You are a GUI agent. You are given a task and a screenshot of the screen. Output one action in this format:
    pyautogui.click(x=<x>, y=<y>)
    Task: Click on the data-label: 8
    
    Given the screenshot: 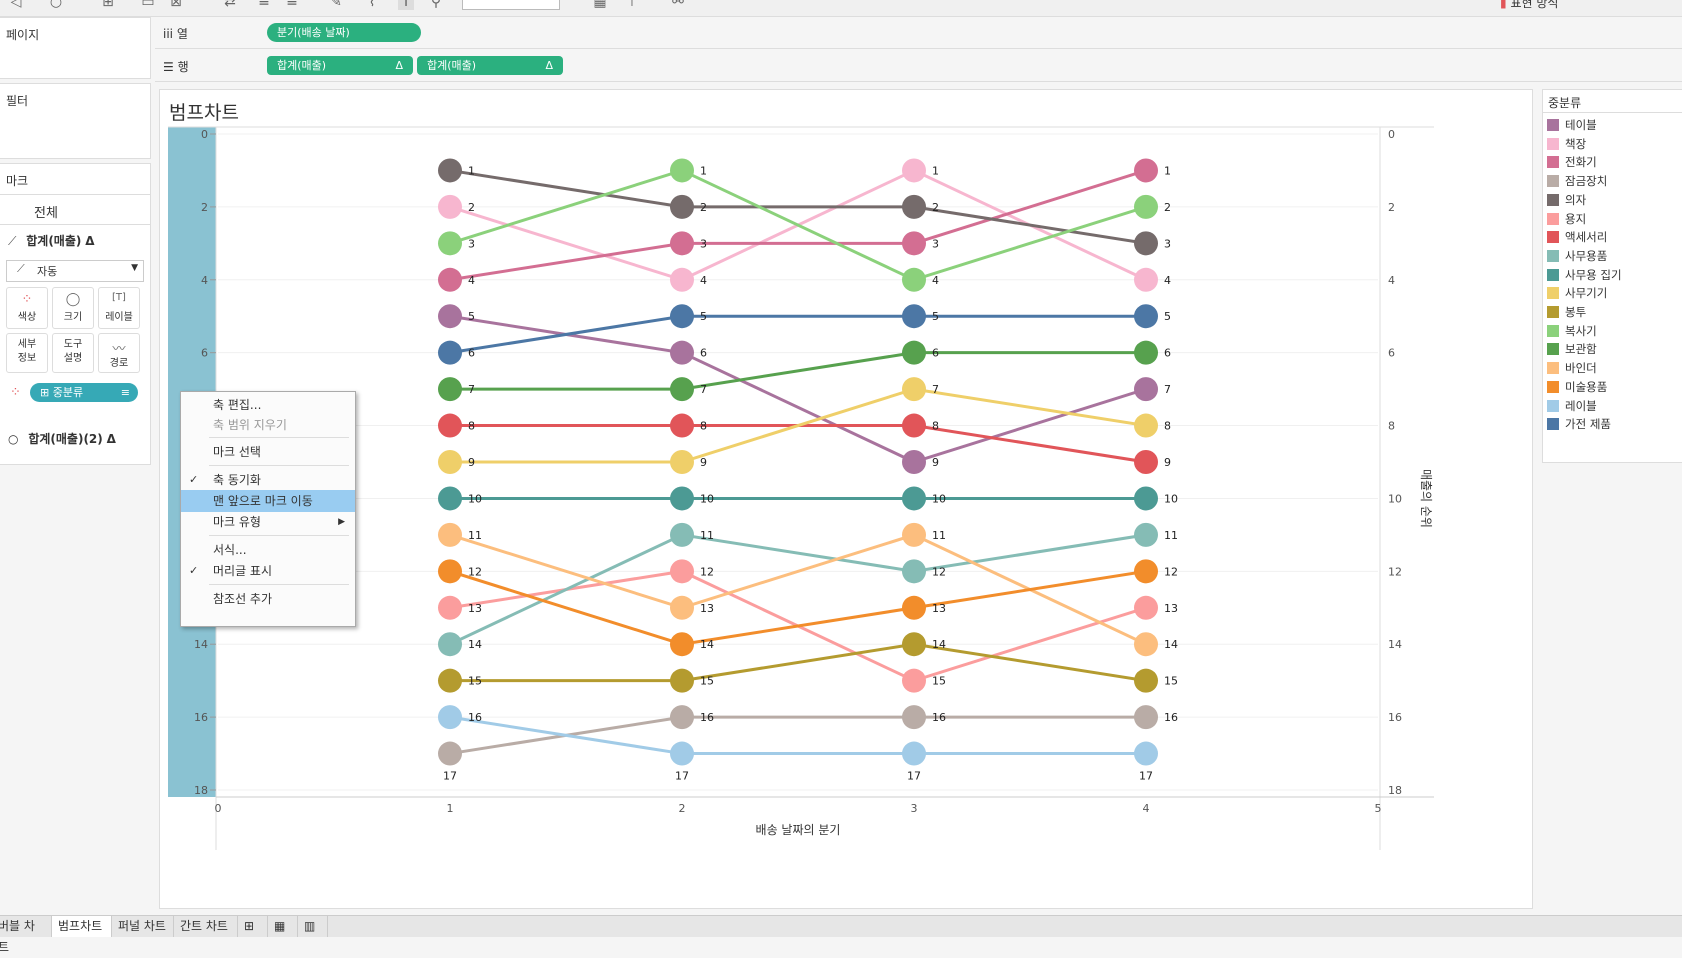 What is the action you would take?
    pyautogui.click(x=703, y=426)
    